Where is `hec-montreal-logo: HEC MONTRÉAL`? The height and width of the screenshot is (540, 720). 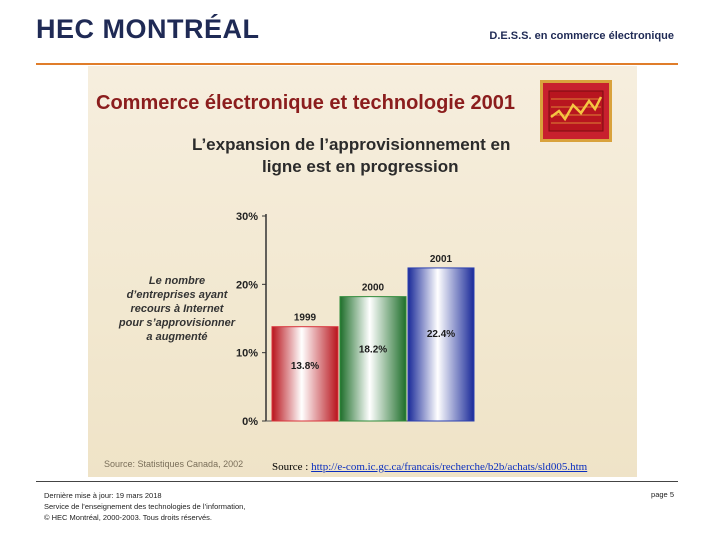 hec-montreal-logo: HEC MONTRÉAL is located at coordinates (148, 29).